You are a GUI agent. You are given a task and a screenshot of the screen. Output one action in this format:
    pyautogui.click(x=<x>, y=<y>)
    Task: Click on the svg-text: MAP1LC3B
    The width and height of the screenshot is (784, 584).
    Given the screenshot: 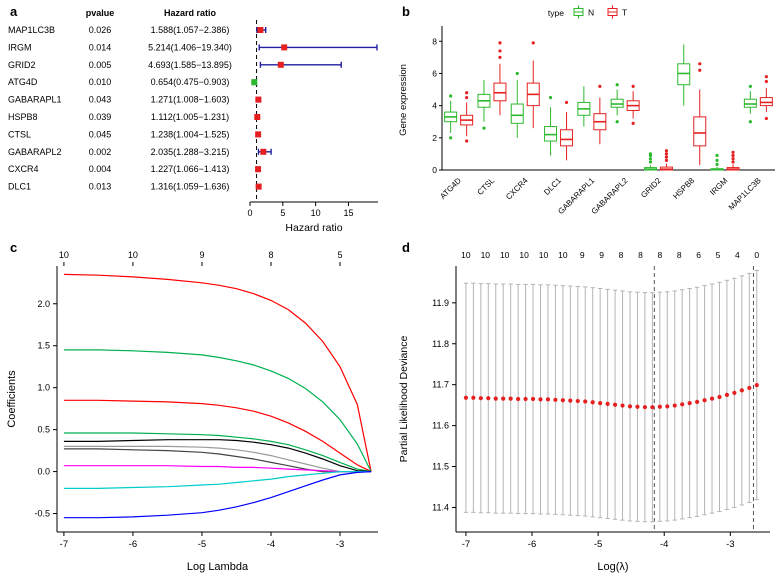 What is the action you would take?
    pyautogui.click(x=745, y=194)
    